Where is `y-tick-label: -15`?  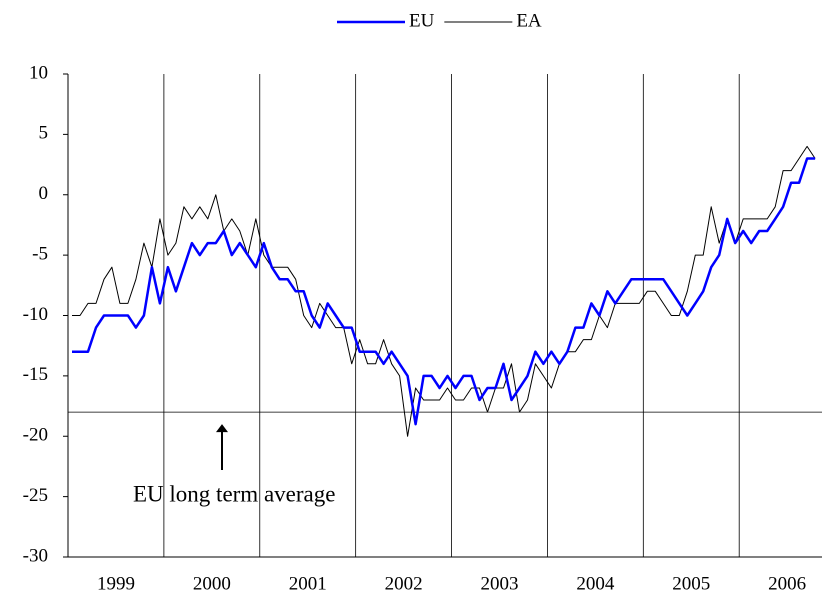 y-tick-label: -15 is located at coordinates (35, 374).